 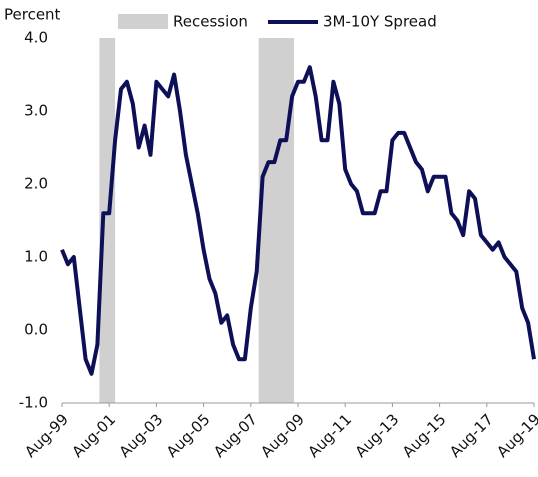 I want to click on x-tick-label: Aug-11, so click(x=329, y=435).